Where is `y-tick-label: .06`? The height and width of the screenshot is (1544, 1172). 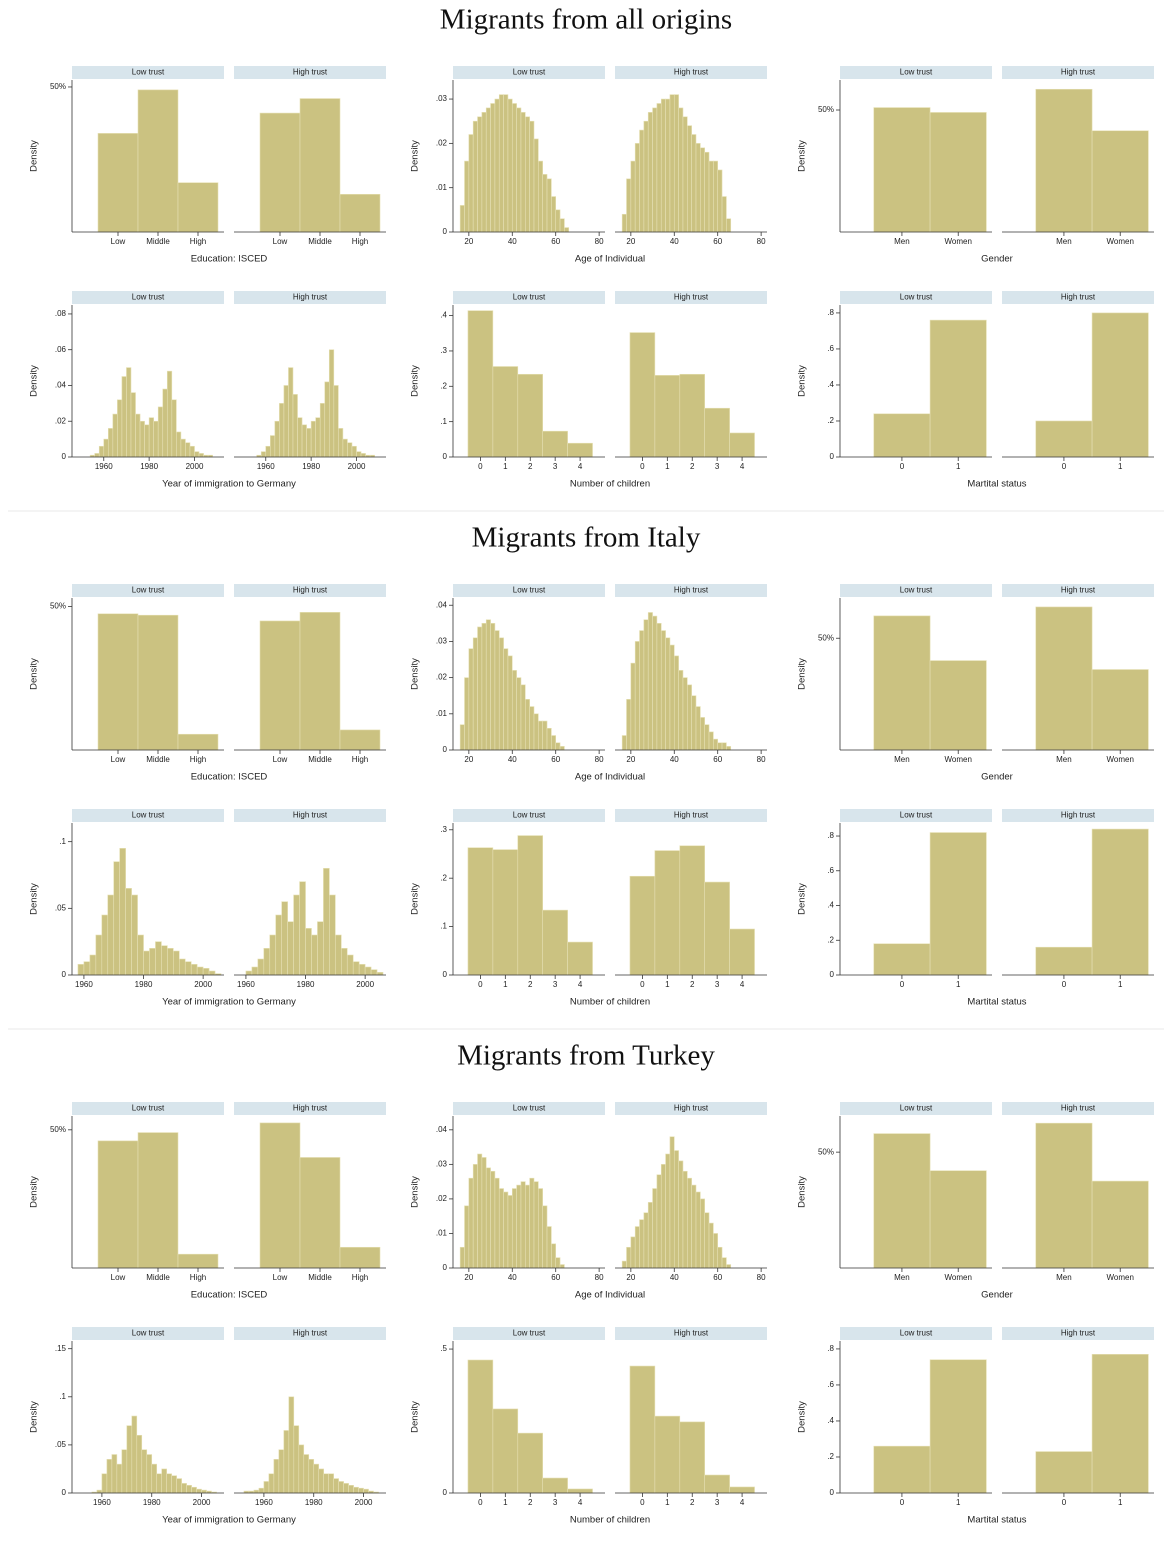 y-tick-label: .06 is located at coordinates (61, 349).